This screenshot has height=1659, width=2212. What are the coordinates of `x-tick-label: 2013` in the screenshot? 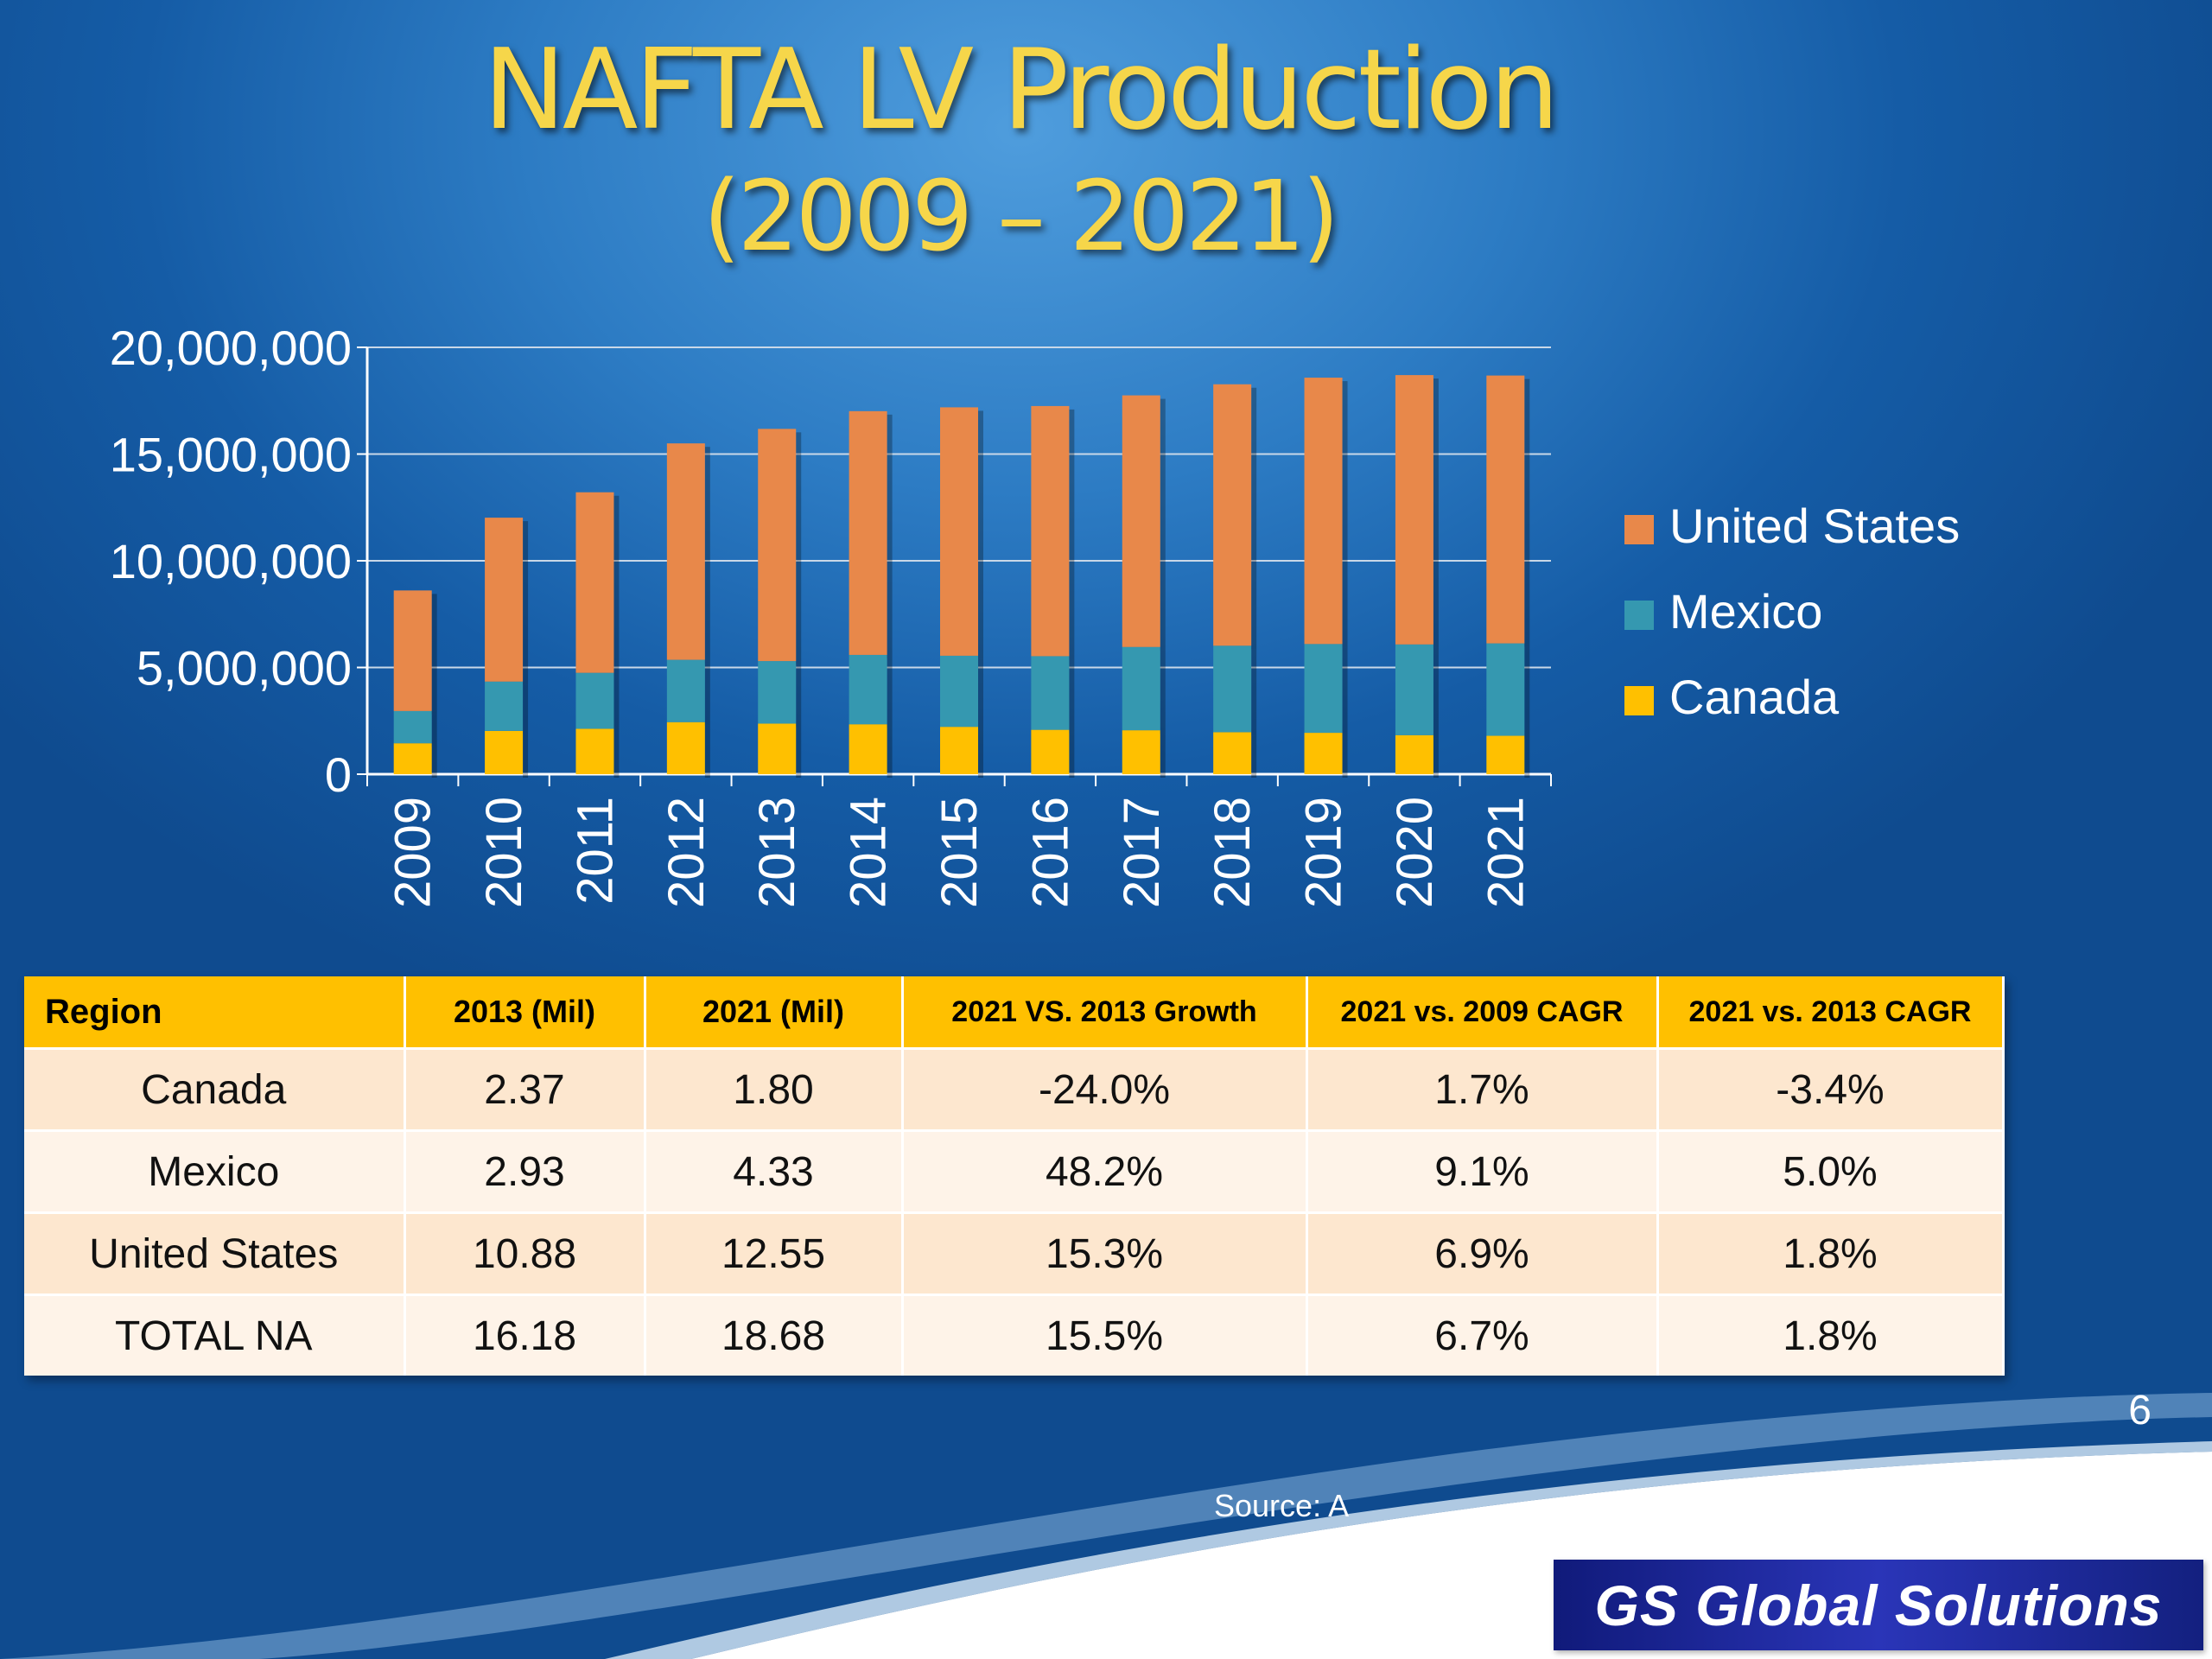 It's located at (777, 852).